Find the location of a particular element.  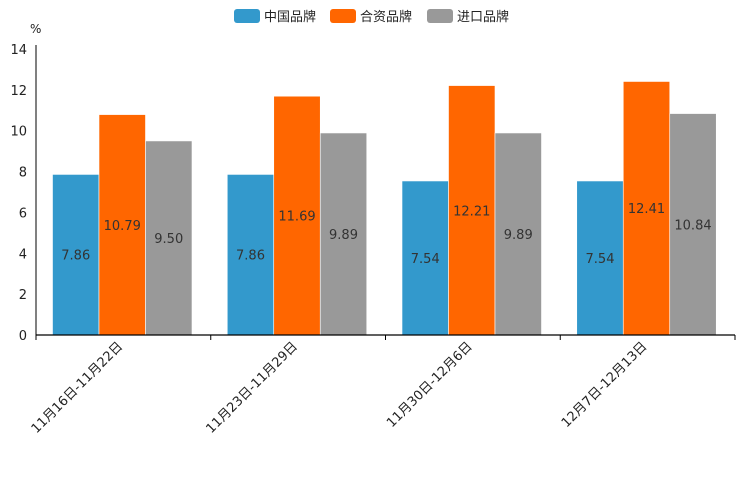

y-tick-label: 2 is located at coordinates (23, 295).